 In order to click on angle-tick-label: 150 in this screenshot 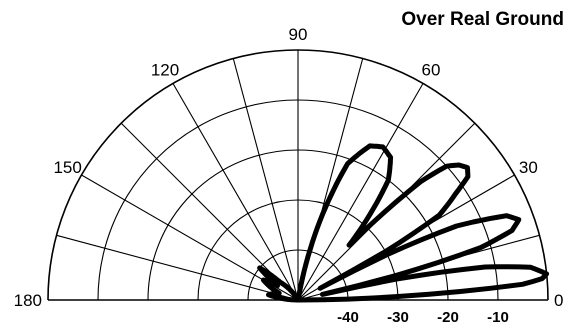, I will do `click(67, 167)`.